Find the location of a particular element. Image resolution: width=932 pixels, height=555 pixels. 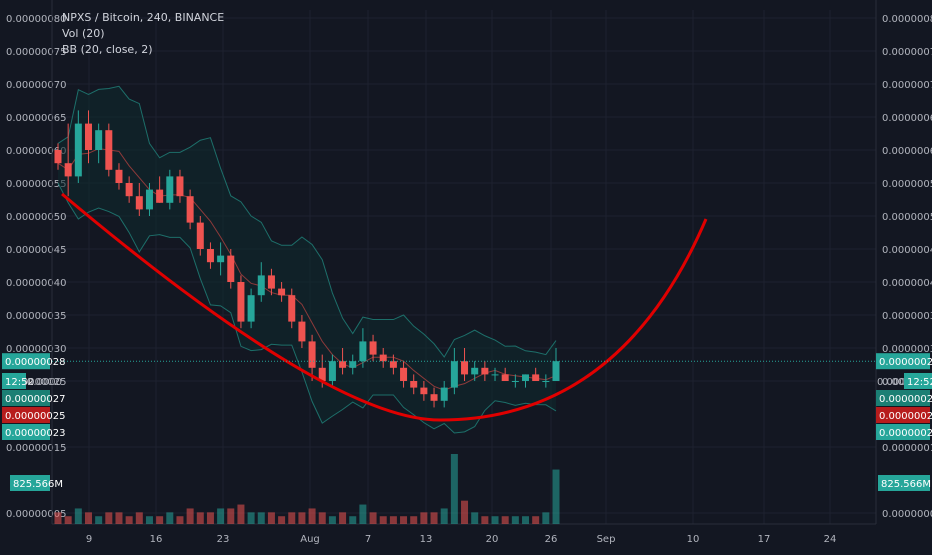

price-tick-label-left: 0.00000080 is located at coordinates (36, 19).